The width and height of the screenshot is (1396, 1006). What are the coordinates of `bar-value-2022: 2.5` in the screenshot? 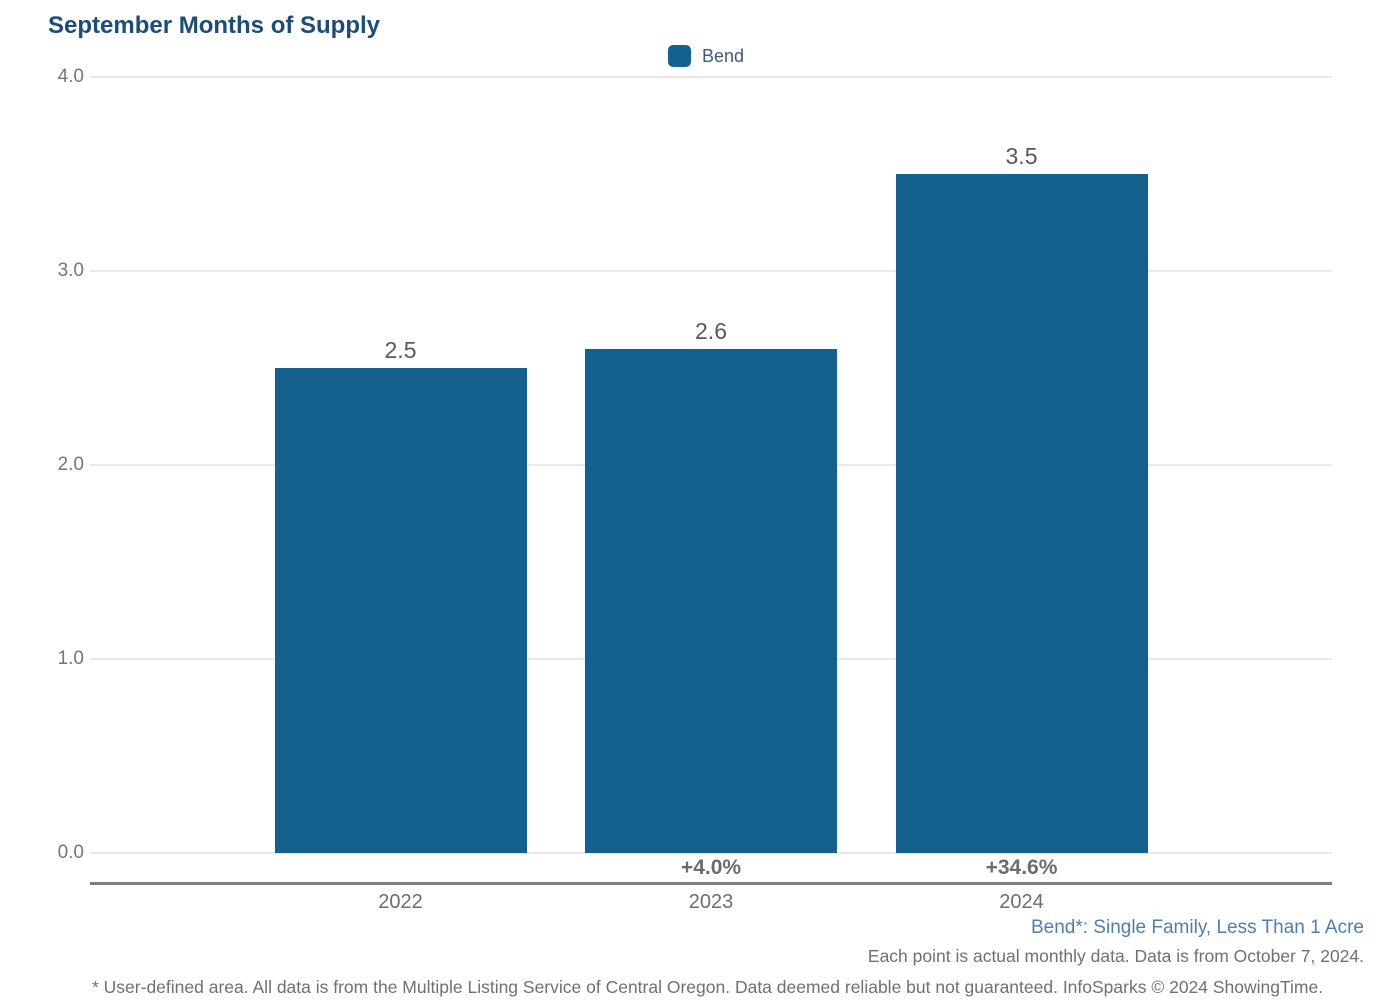 It's located at (400, 350).